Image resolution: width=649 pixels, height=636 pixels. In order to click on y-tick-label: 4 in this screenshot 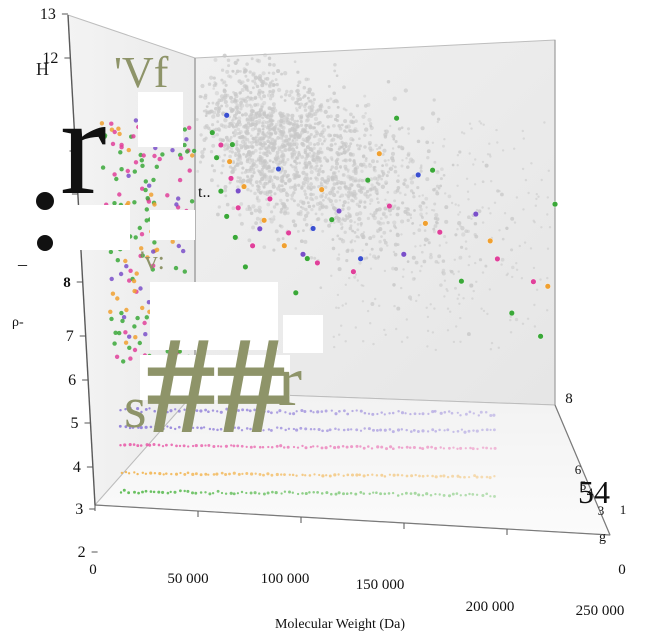, I will do `click(77, 467)`.